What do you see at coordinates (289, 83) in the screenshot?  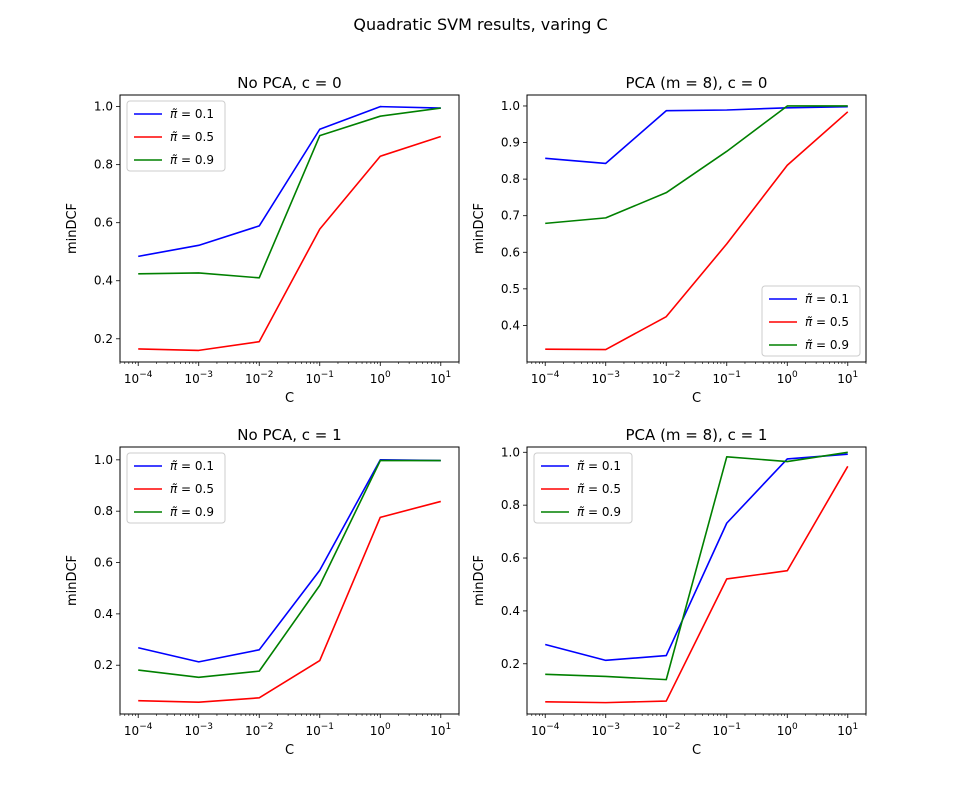 I see `subplot-title: No PCA, c = 0` at bounding box center [289, 83].